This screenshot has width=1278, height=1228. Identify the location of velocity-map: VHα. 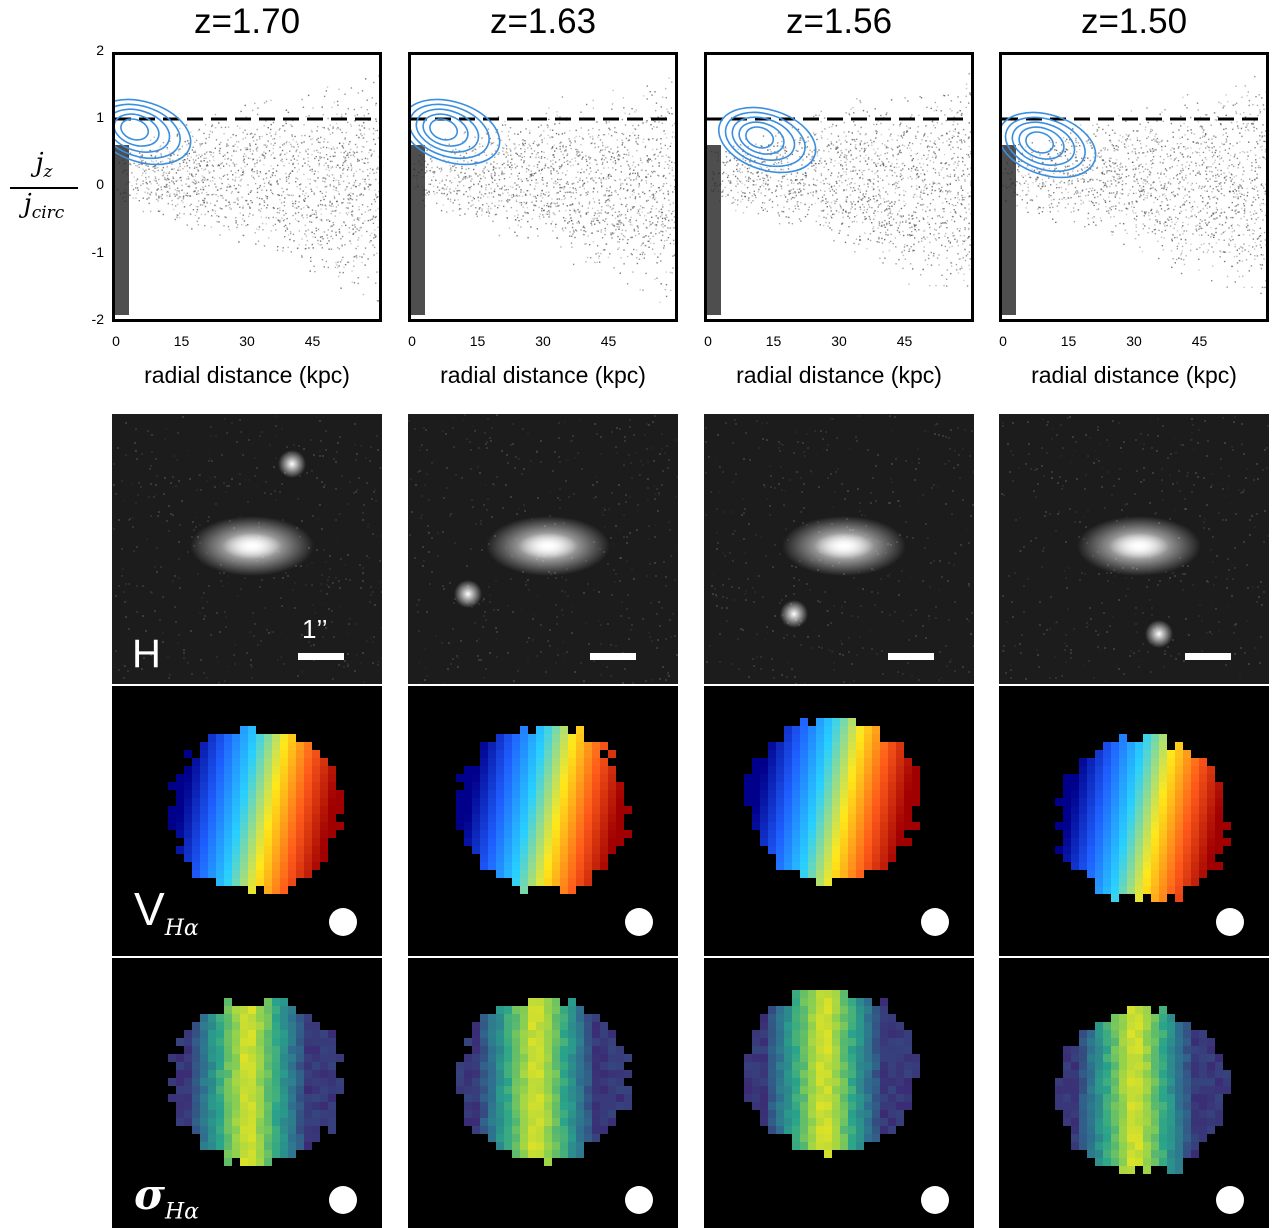
(247, 821).